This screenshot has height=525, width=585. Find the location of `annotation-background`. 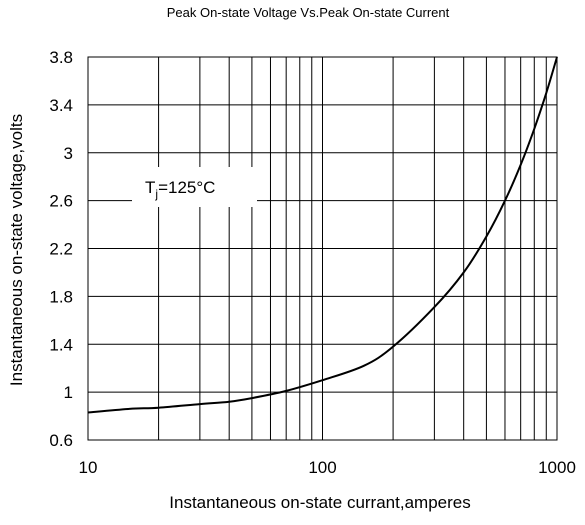

annotation-background is located at coordinates (194, 187).